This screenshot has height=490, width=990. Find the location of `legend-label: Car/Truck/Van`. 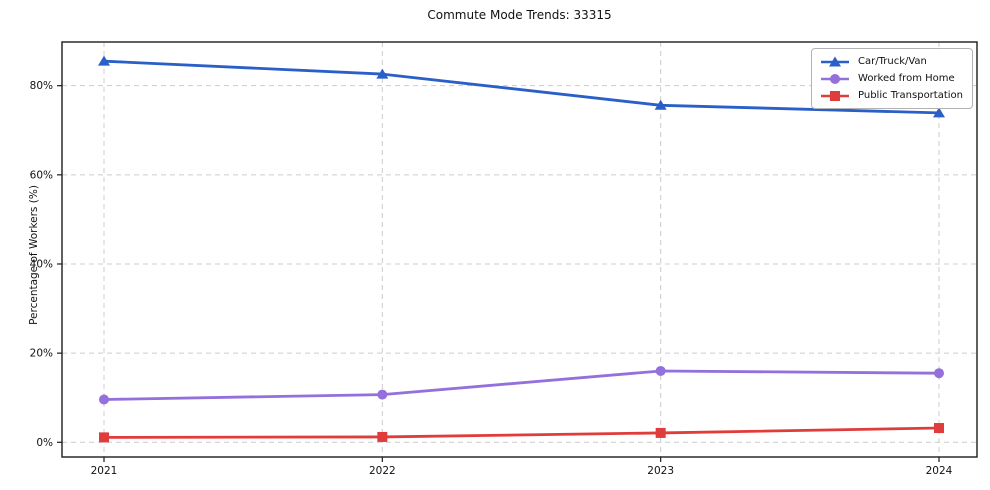

legend-label: Car/Truck/Van is located at coordinates (892, 61).